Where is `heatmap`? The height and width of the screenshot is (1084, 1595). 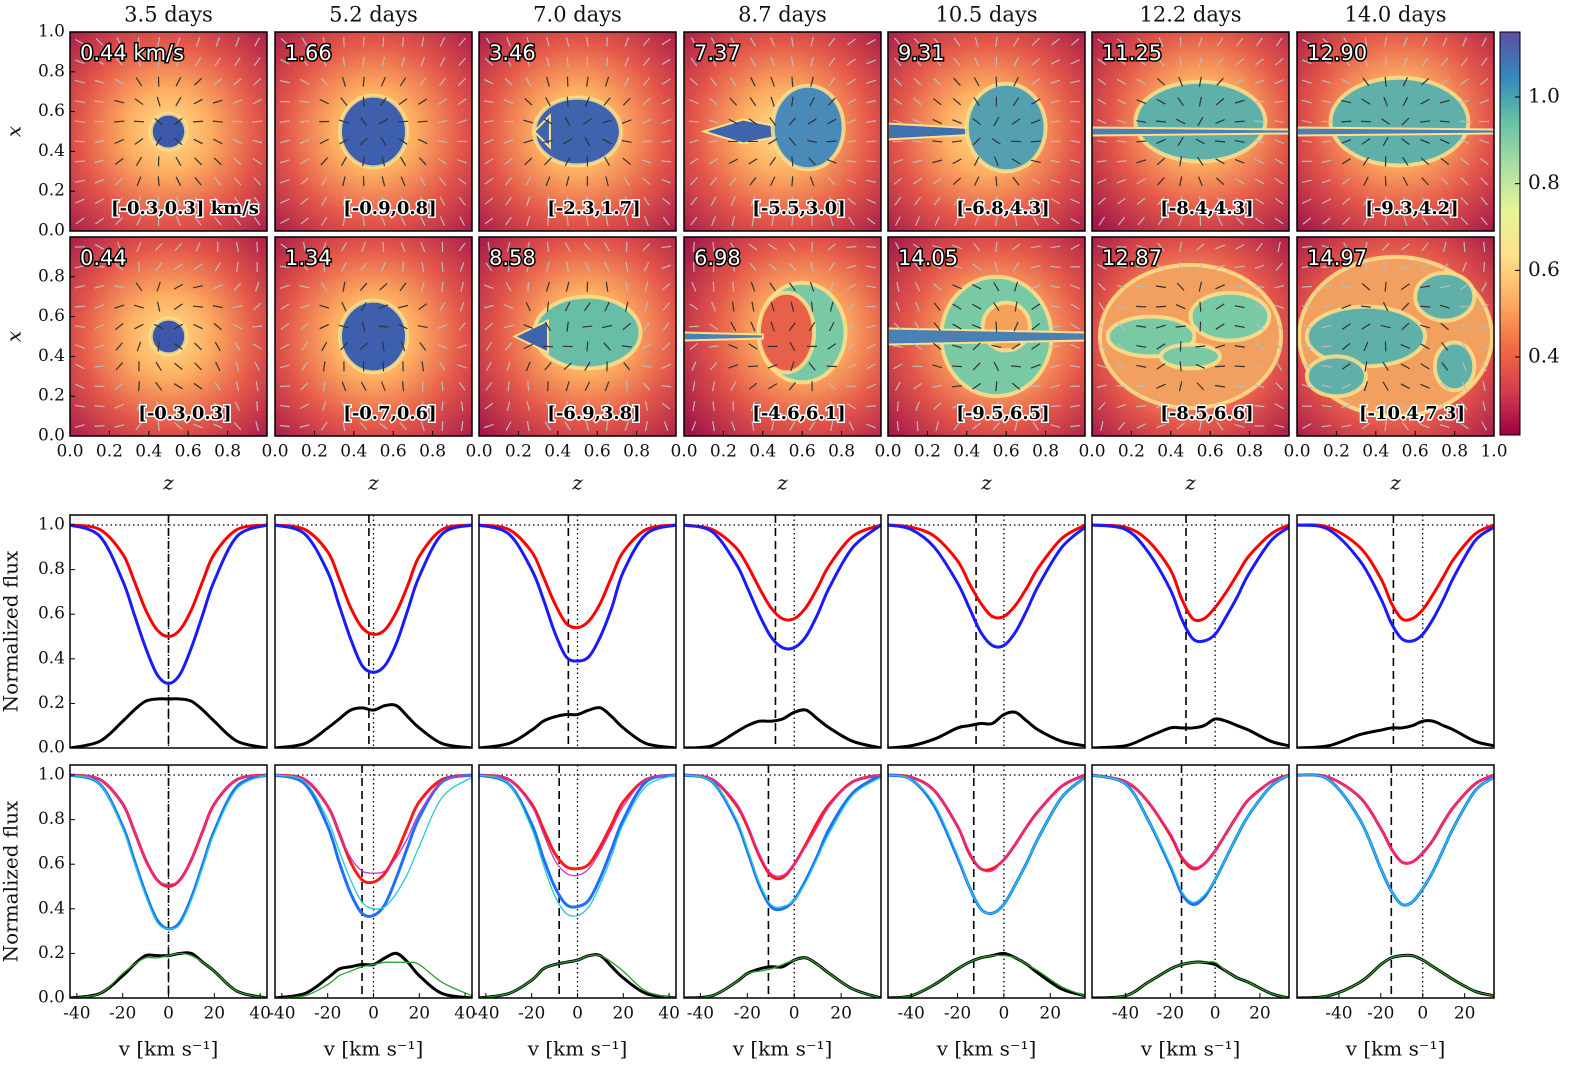
heatmap is located at coordinates (1190, 131).